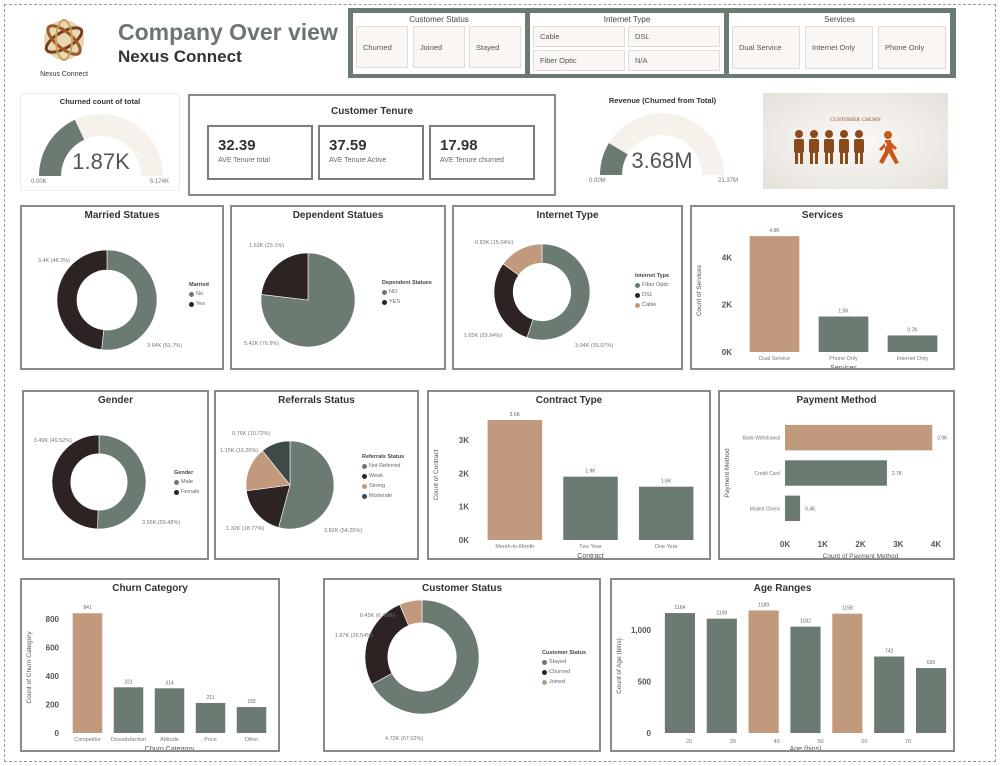  What do you see at coordinates (407, 292) in the screenshot?
I see `legend-item: NO` at bounding box center [407, 292].